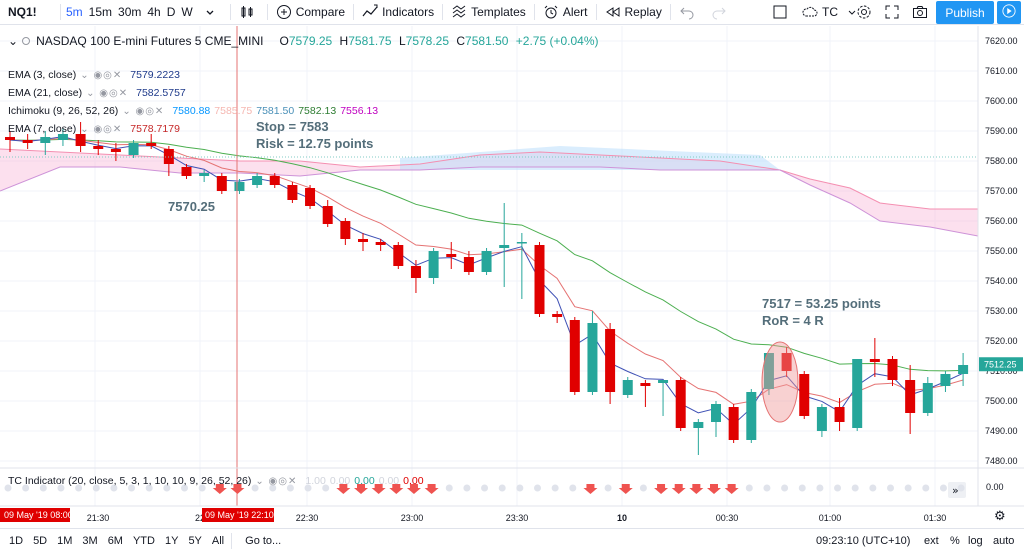 The height and width of the screenshot is (553, 1024). What do you see at coordinates (557, 41) in the screenshot?
I see `change-value: +2.75 (+0.04%)` at bounding box center [557, 41].